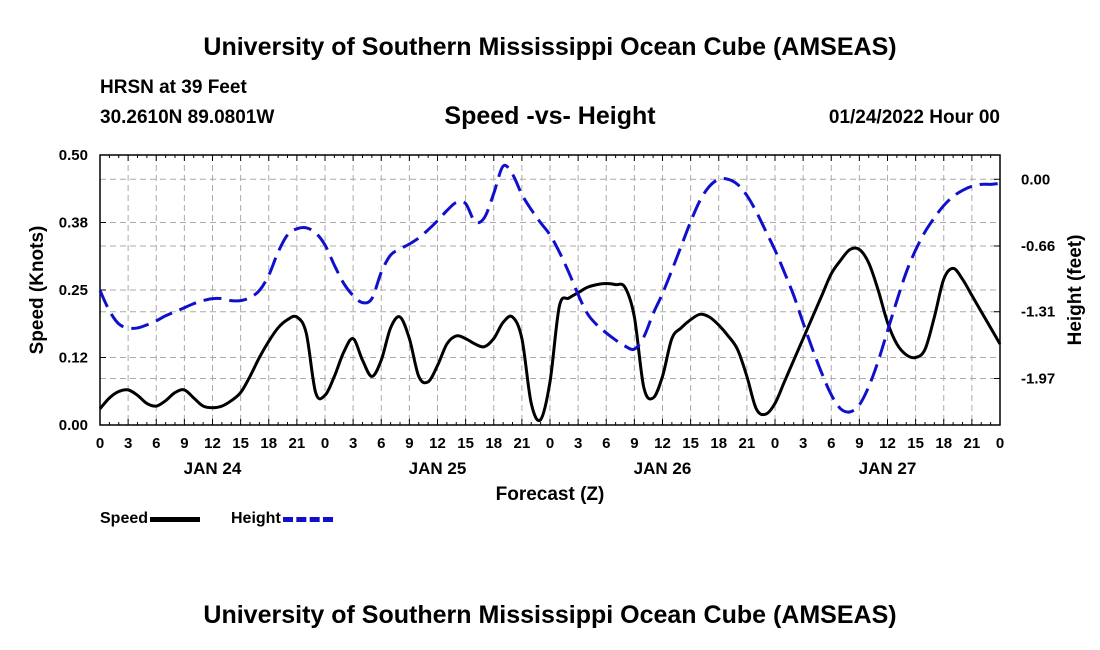 The width and height of the screenshot is (1100, 650). Describe the element at coordinates (550, 116) in the screenshot. I see `chart-title: Speed -vs- Height` at that location.